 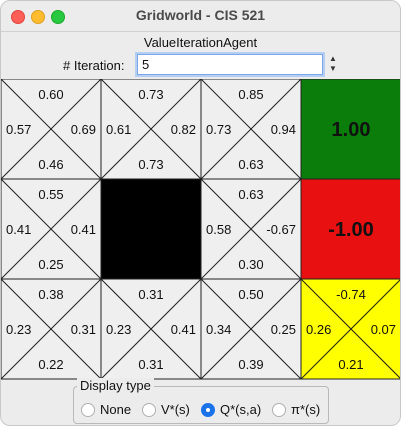 What do you see at coordinates (351, 294) in the screenshot?
I see `q-value-north: -0.74` at bounding box center [351, 294].